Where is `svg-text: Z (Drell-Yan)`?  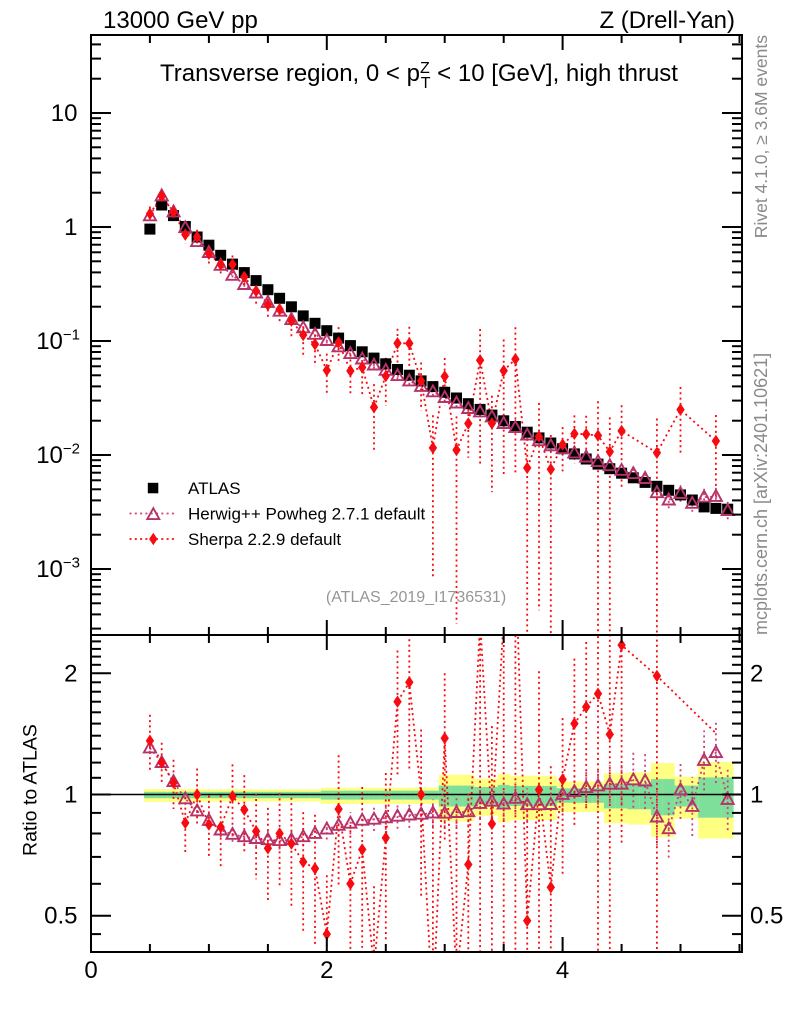
svg-text: Z (Drell-Yan) is located at coordinates (667, 20).